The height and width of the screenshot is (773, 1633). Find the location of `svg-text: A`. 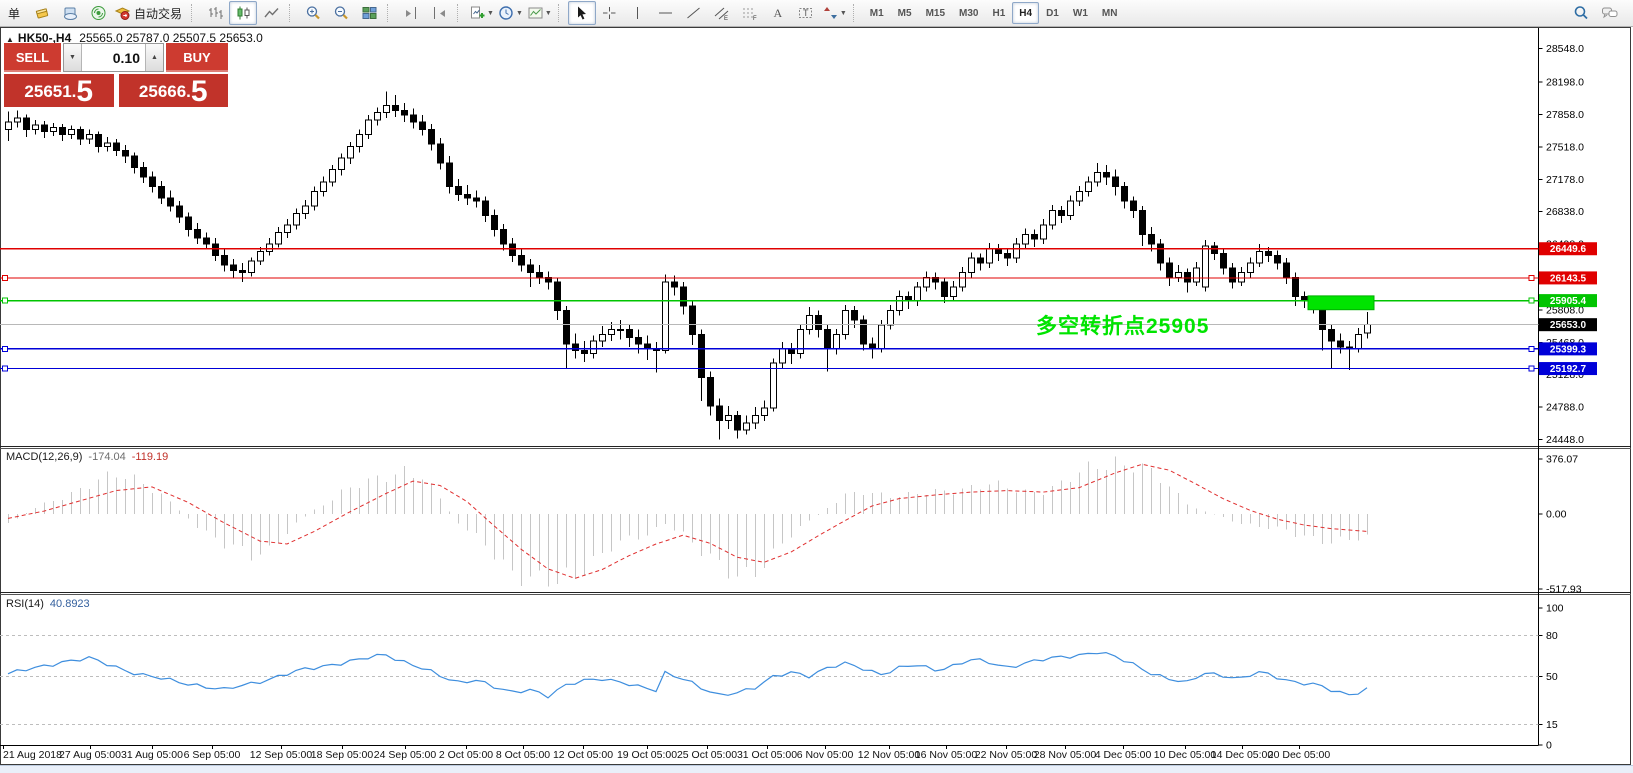

svg-text: A is located at coordinates (778, 13).